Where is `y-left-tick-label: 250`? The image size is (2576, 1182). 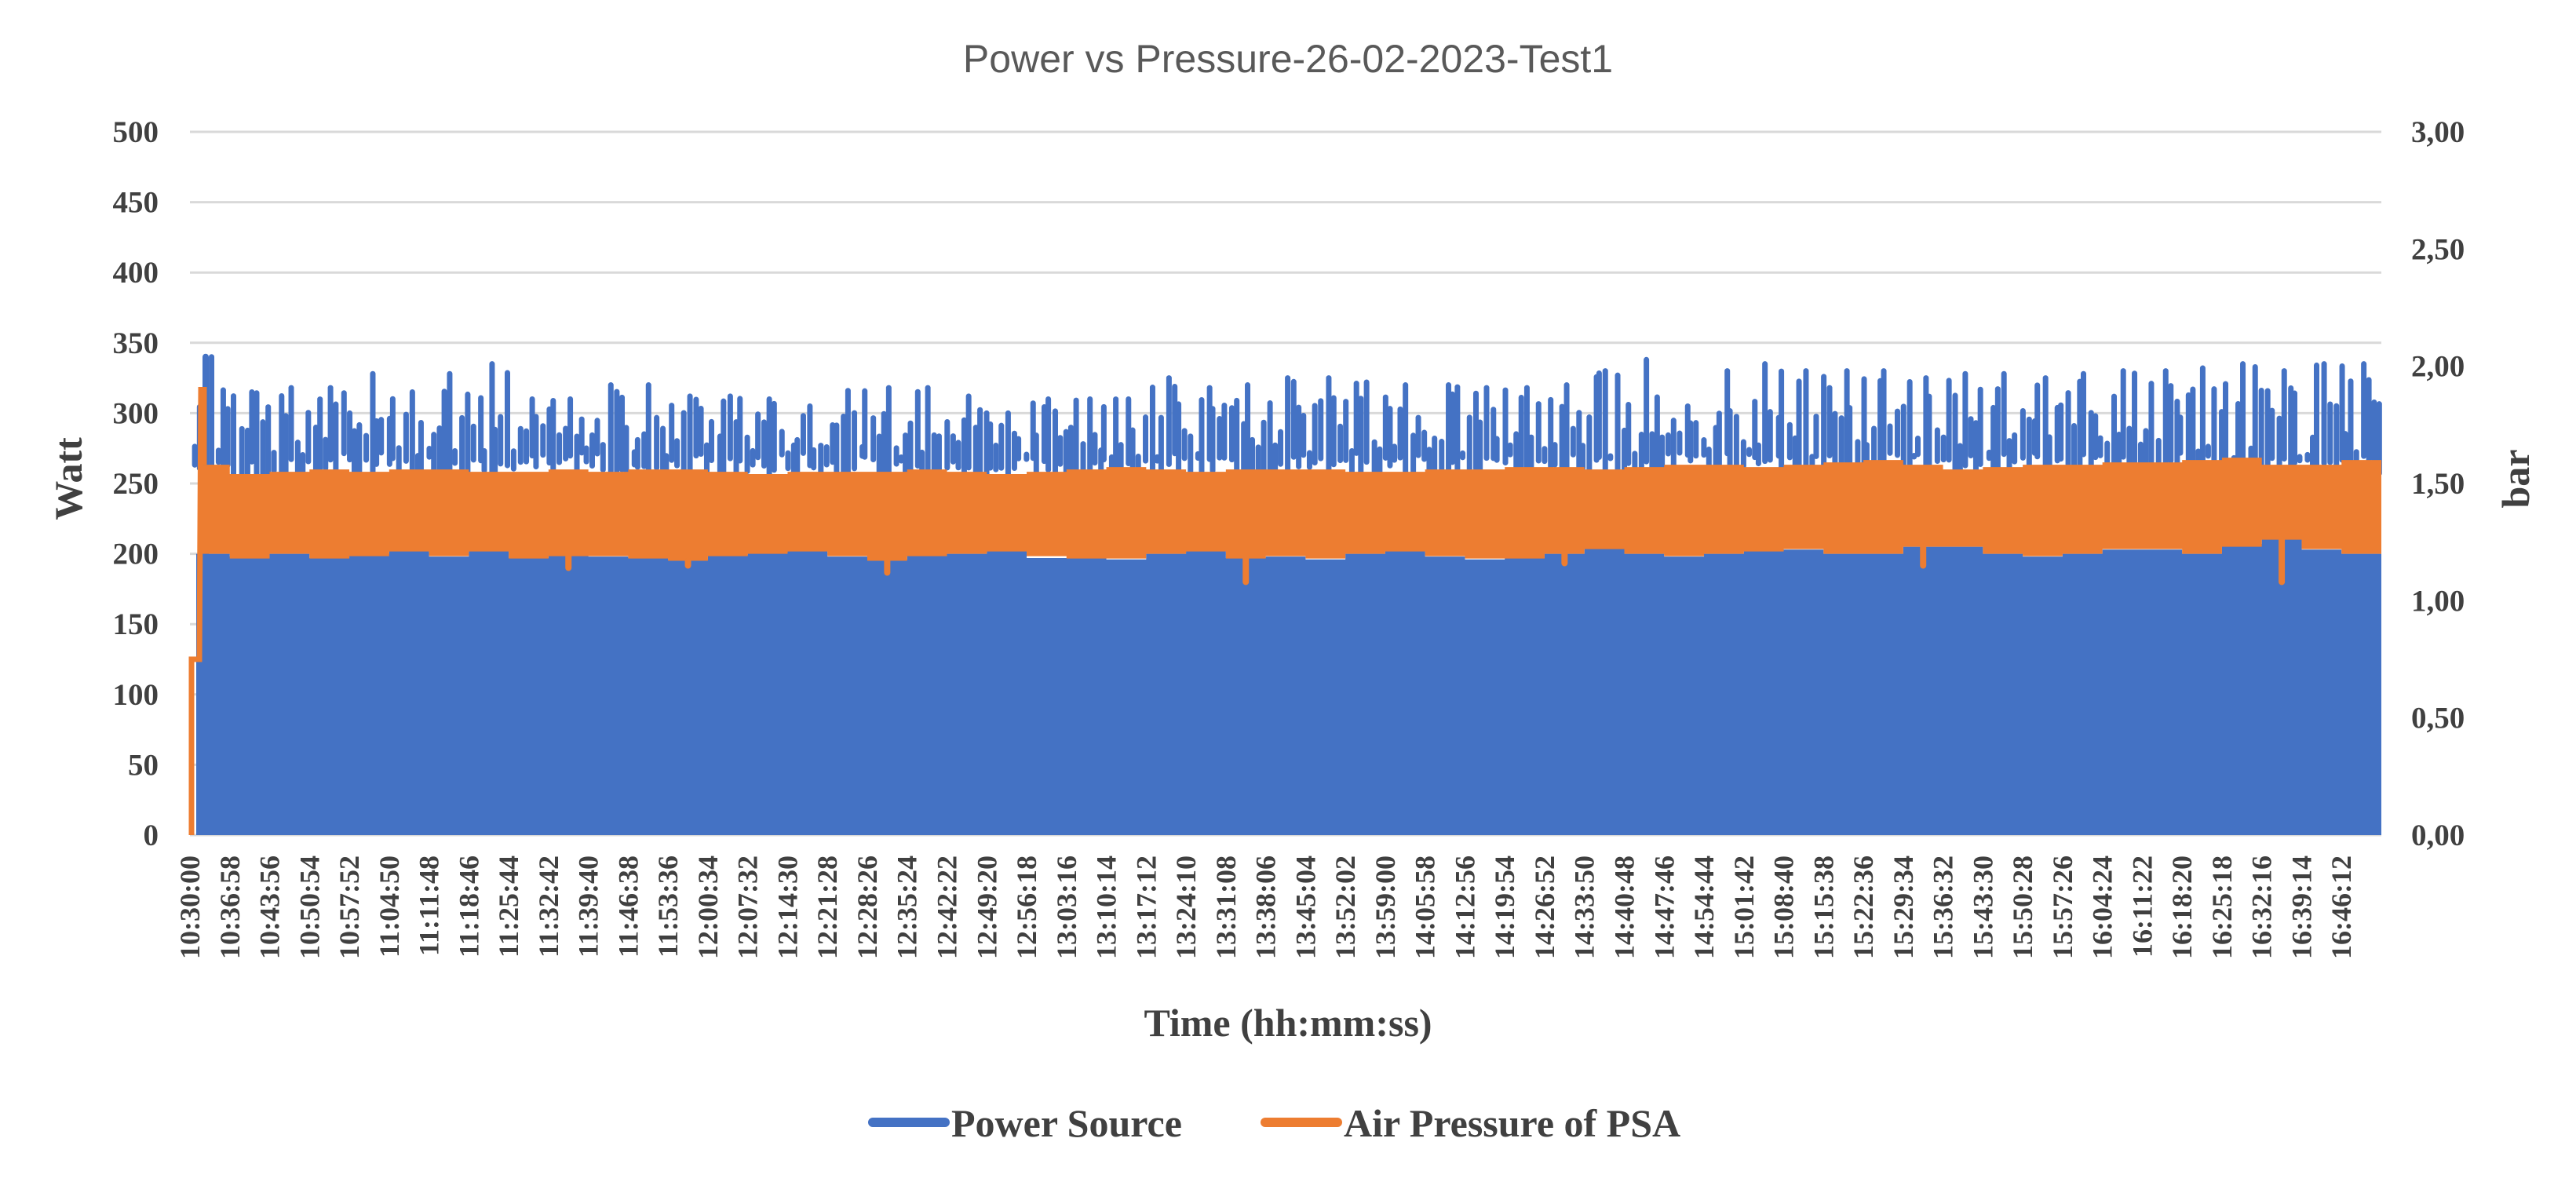
y-left-tick-label: 250 is located at coordinates (136, 484).